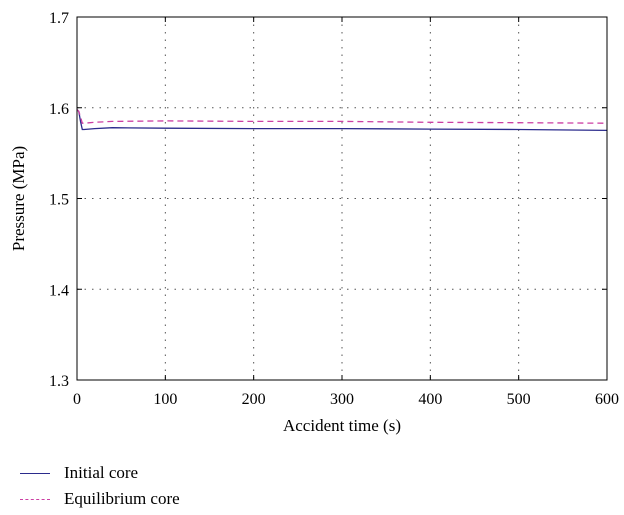 The image size is (624, 515). What do you see at coordinates (59, 109) in the screenshot?
I see `y-tick-label: 1.6` at bounding box center [59, 109].